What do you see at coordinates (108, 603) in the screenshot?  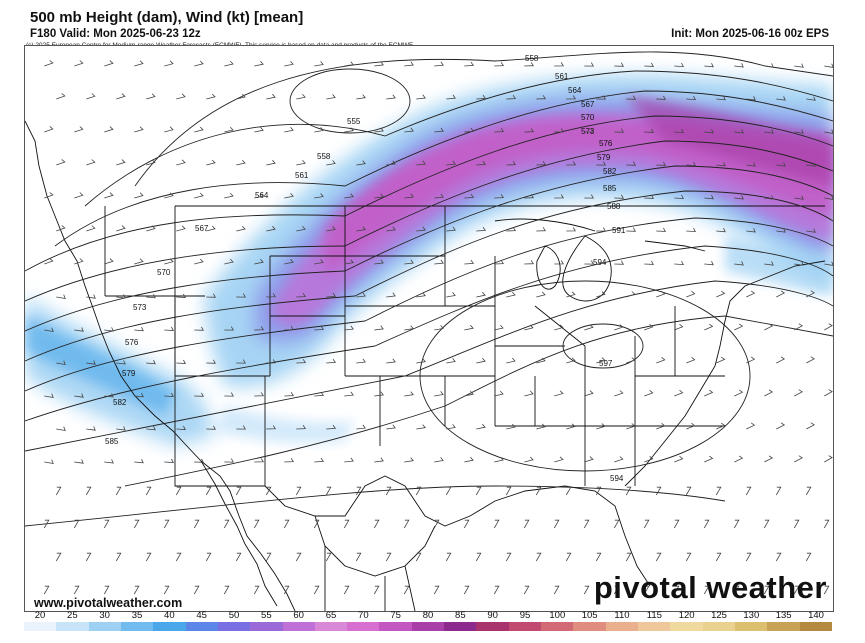 I see `site-url: www.pivotalweather.com` at bounding box center [108, 603].